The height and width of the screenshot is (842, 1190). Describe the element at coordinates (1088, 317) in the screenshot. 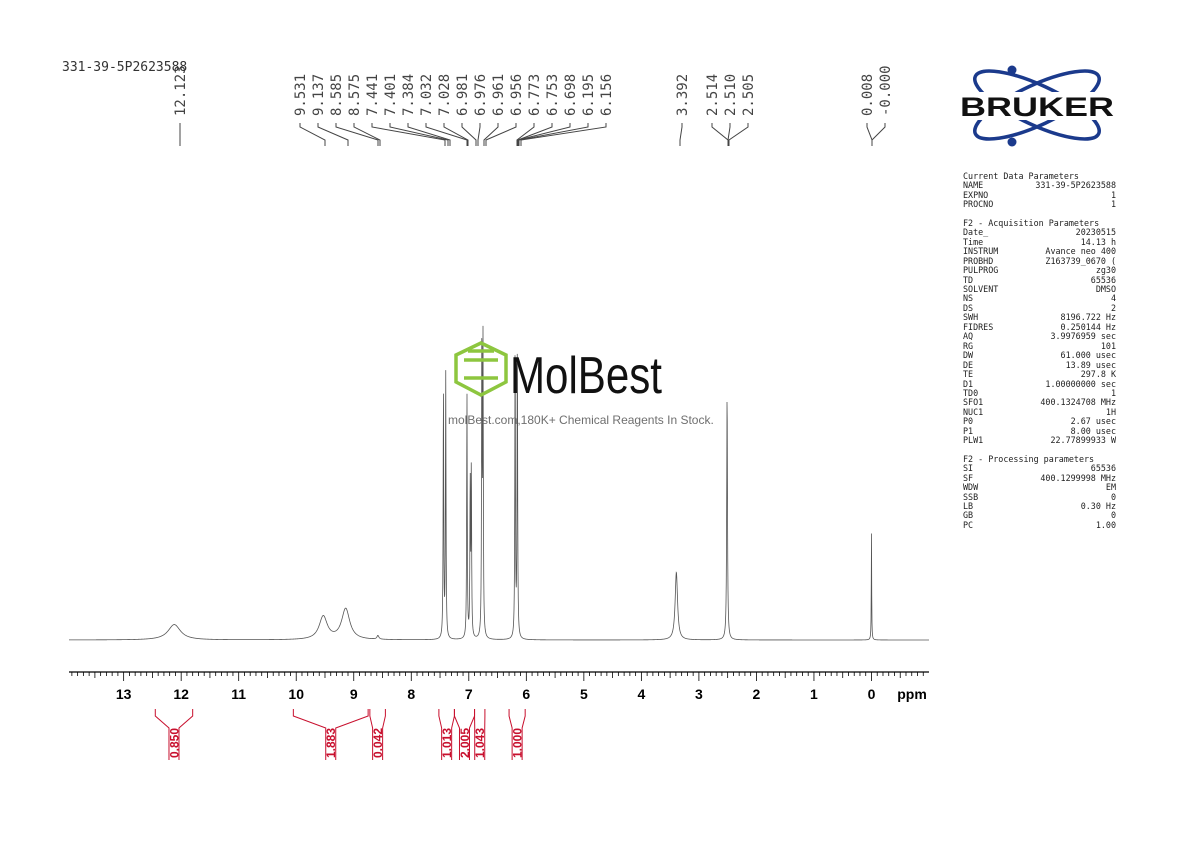

I see `param-value: 8196.722 Hz` at that location.